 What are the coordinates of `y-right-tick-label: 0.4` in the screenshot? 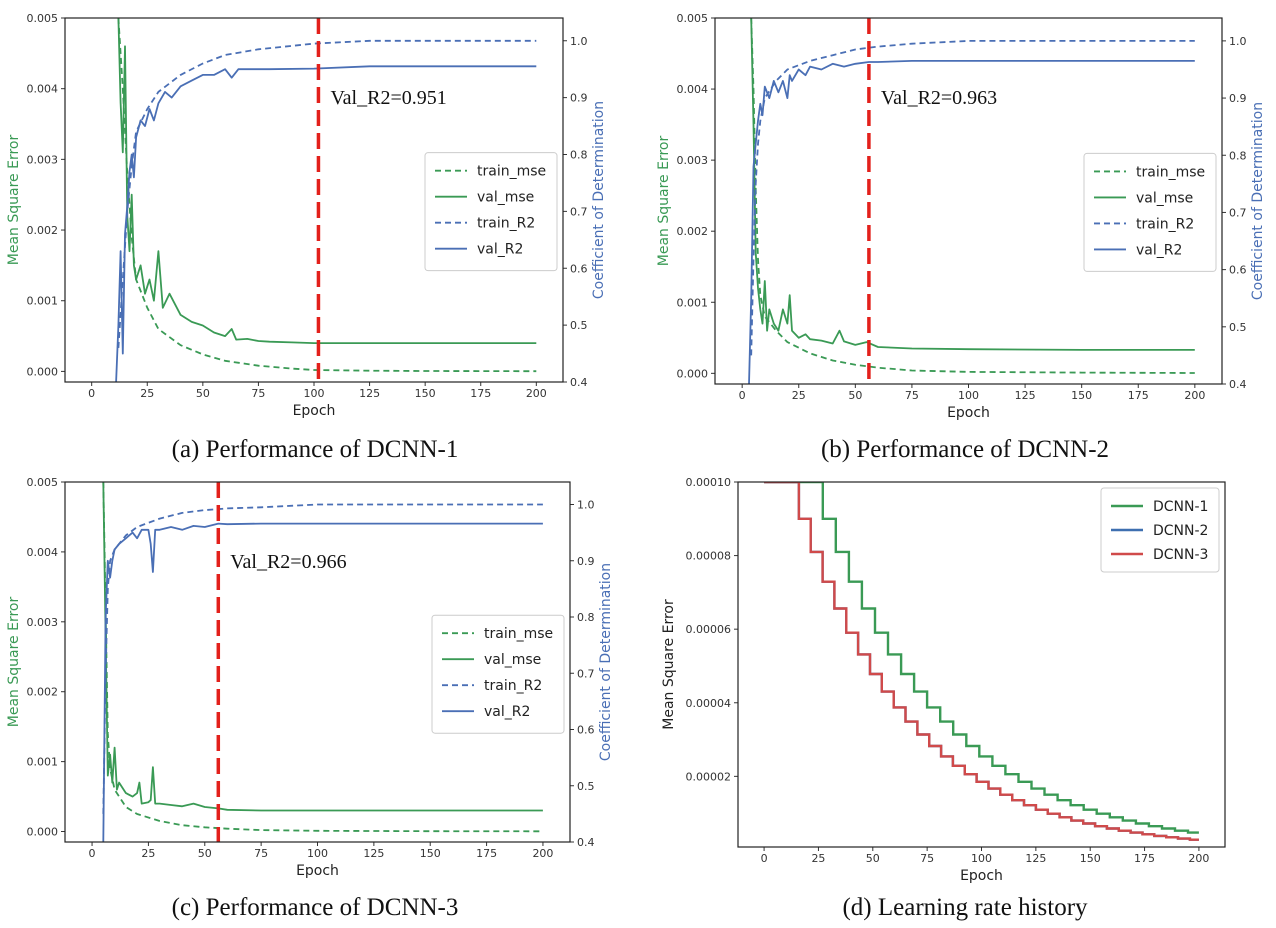 It's located at (579, 382).